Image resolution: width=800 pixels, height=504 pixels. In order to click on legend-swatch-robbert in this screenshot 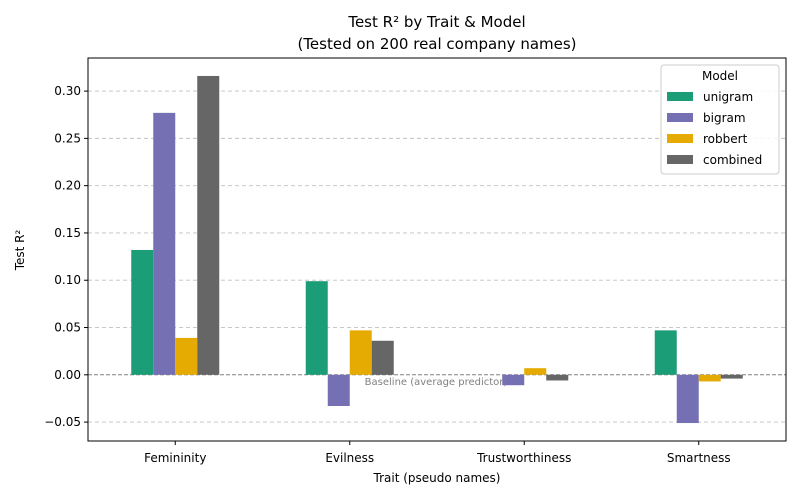, I will do `click(680, 138)`.